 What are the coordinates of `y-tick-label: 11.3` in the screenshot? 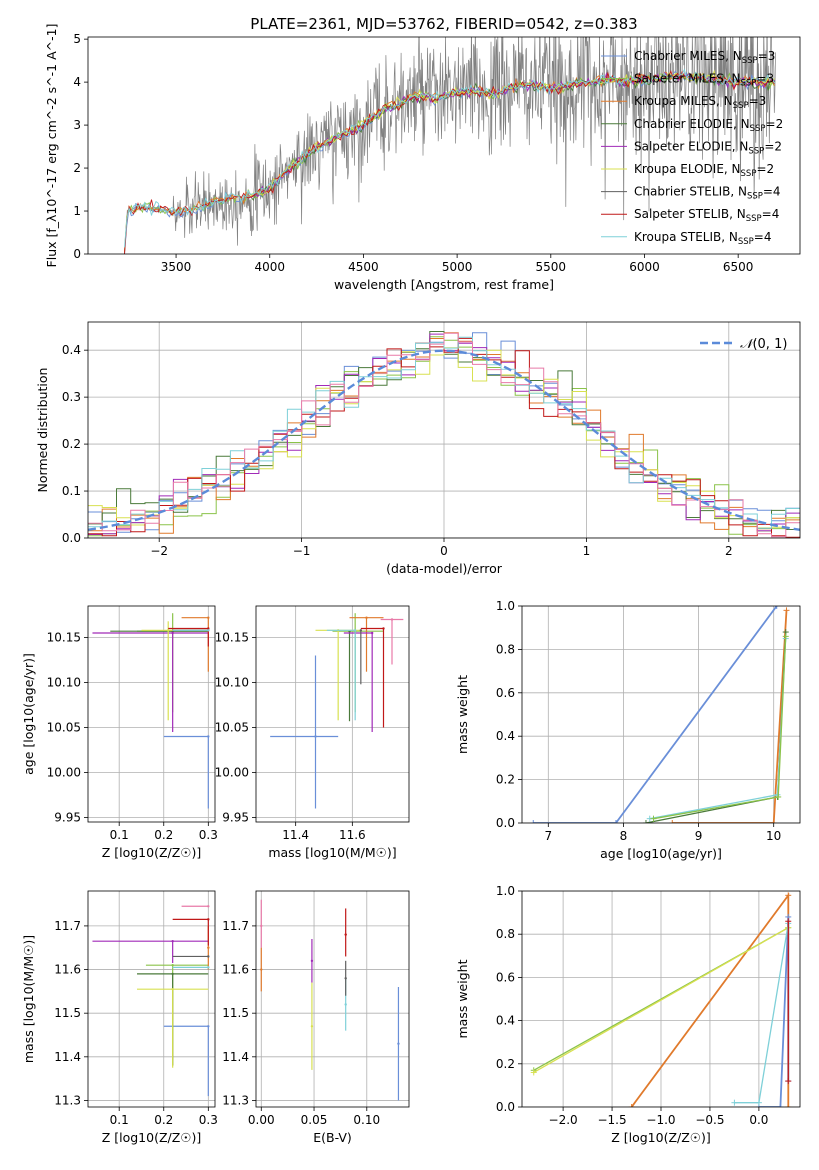 It's located at (67, 1100).